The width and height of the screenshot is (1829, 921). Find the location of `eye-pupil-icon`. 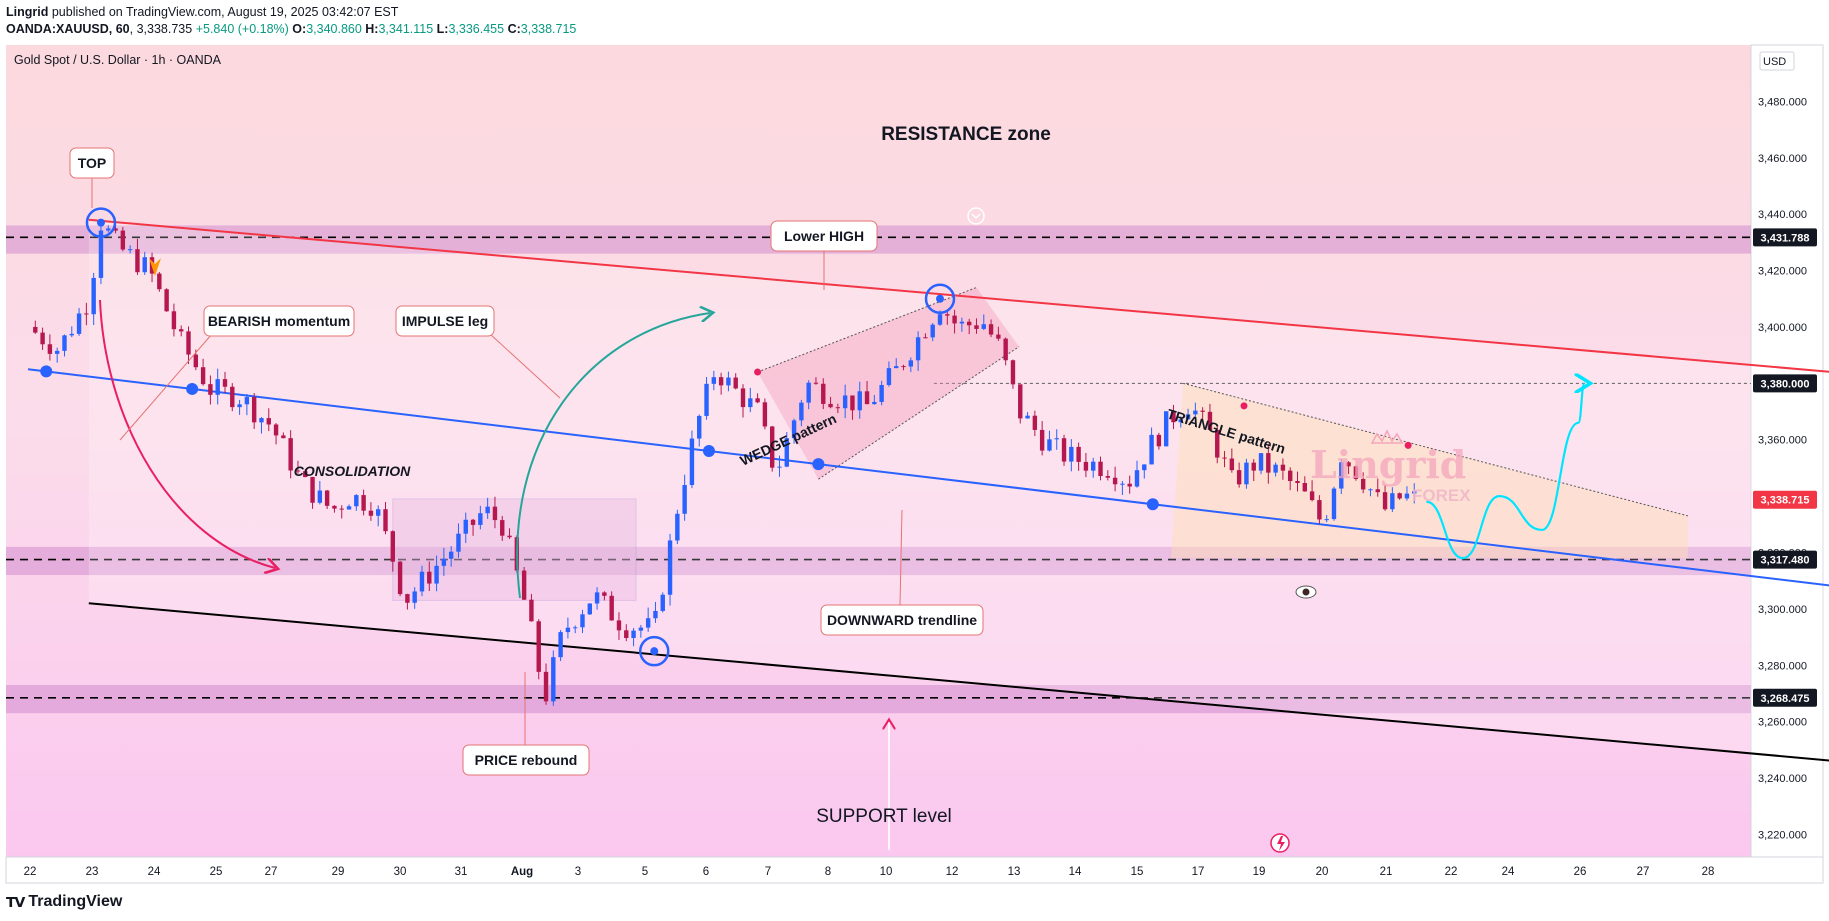

eye-pupil-icon is located at coordinates (1306, 592).